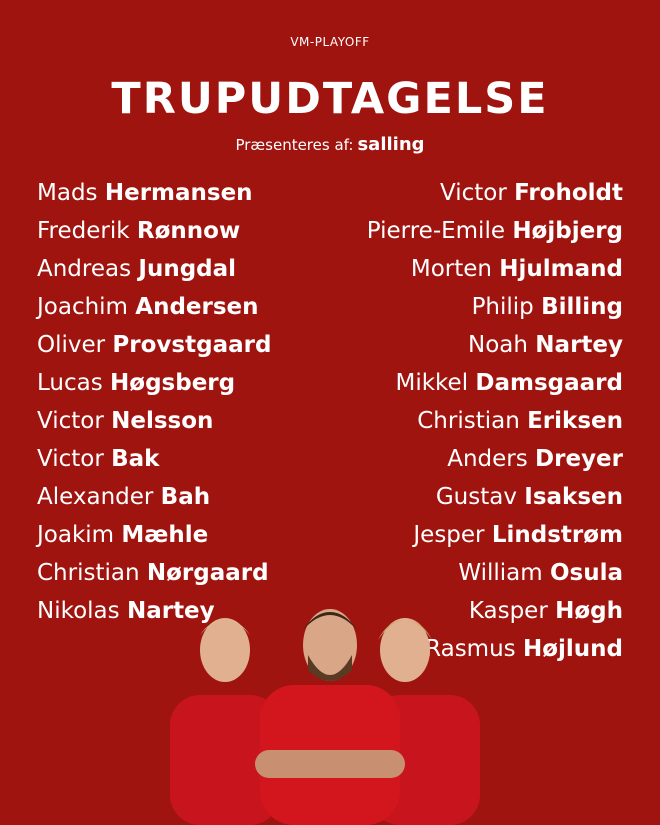 This screenshot has width=660, height=825. I want to click on presented-by-label: Præsenteres af:, so click(294, 145).